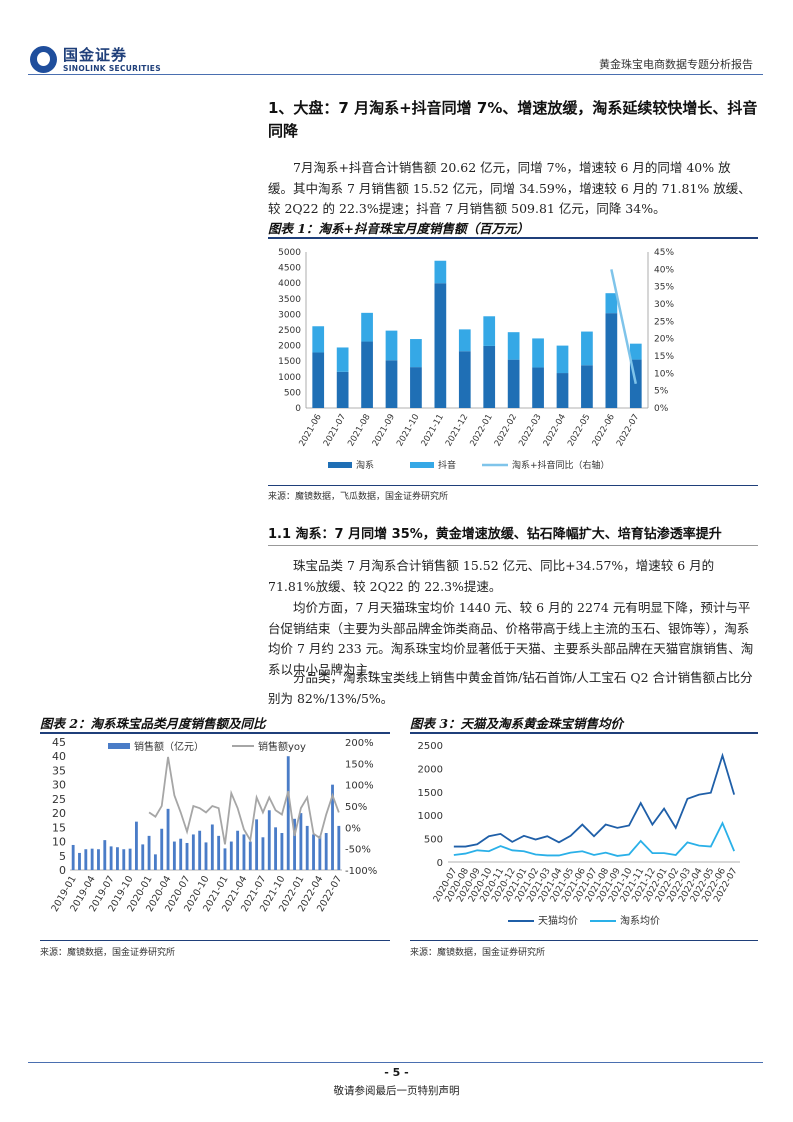 The height and width of the screenshot is (1122, 793). Describe the element at coordinates (359, 764) in the screenshot. I see `chart2-y-right-tick: 150%` at that location.